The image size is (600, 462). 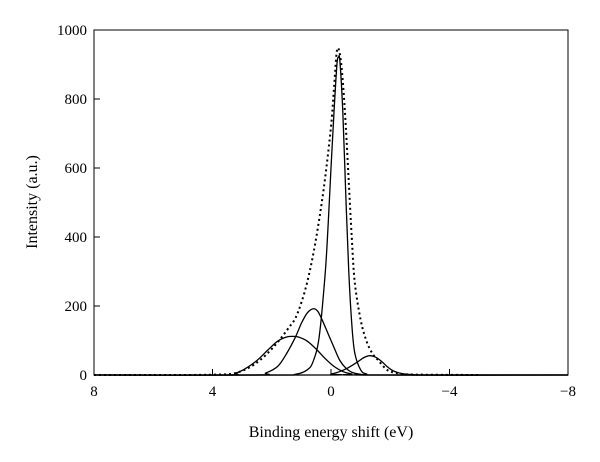 What do you see at coordinates (331, 392) in the screenshot?
I see `x-tick-label: 0` at bounding box center [331, 392].